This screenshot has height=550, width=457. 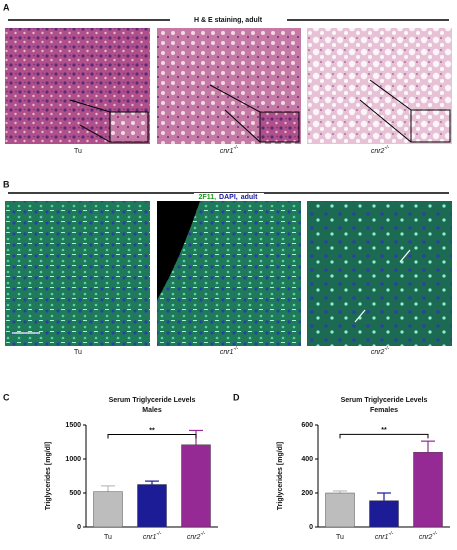 I want to click on panel-title: H & E staining, adult, so click(x=228, y=20).